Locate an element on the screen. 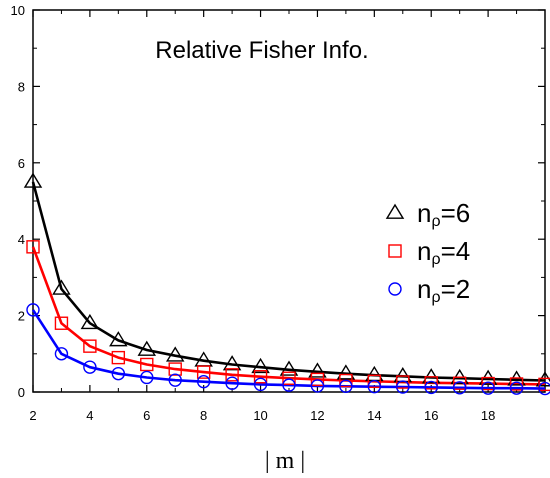  legend-triangle-icon is located at coordinates (395, 211).